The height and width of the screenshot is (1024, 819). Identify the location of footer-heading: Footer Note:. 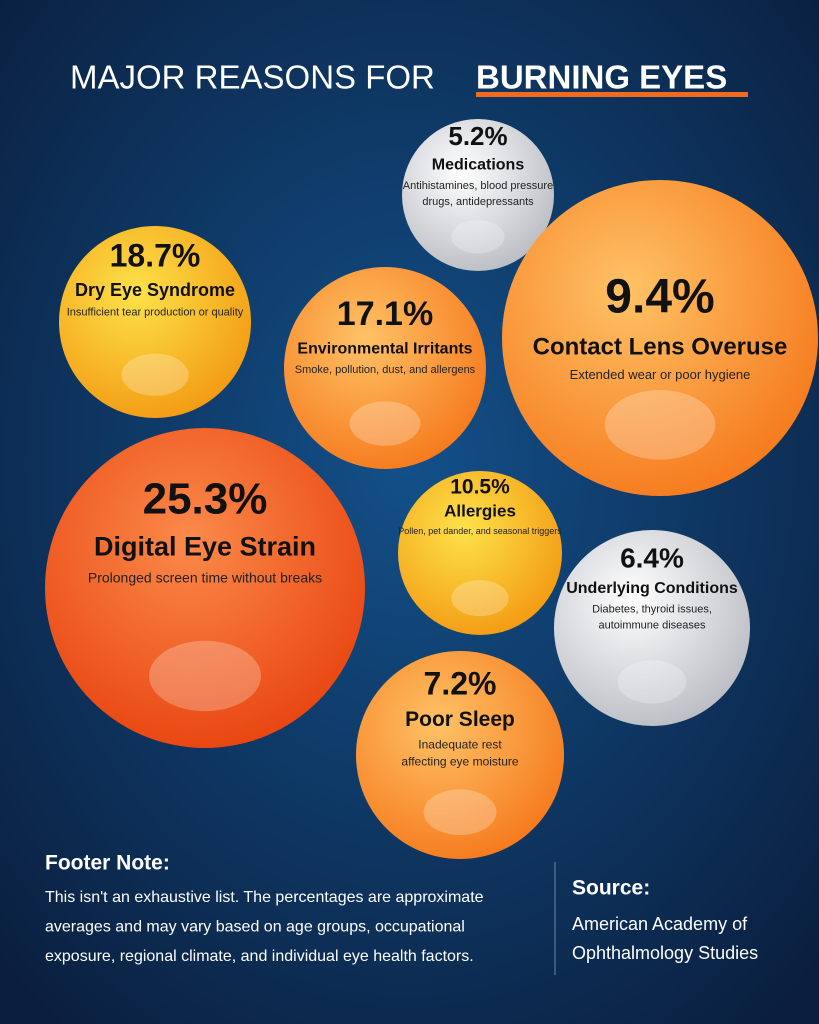
(107, 863).